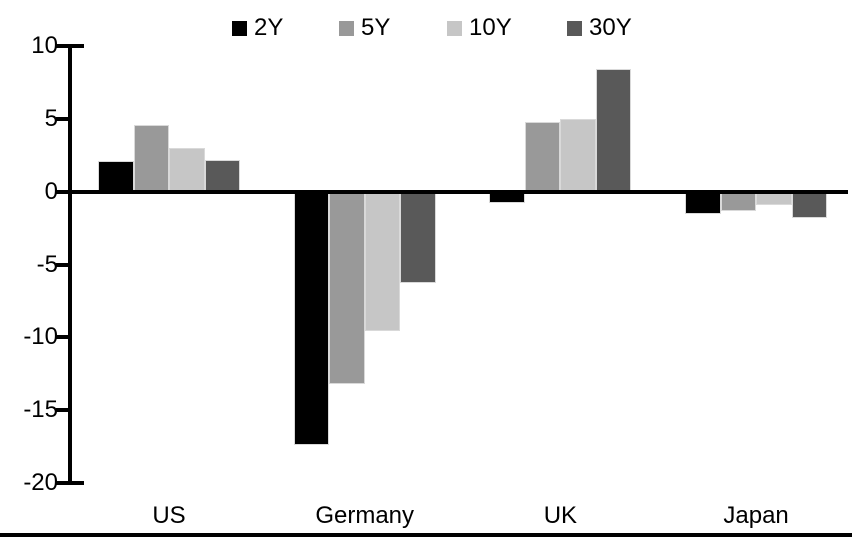 This screenshot has width=852, height=539. Describe the element at coordinates (347, 287) in the screenshot. I see `bar-germany-5y` at that location.